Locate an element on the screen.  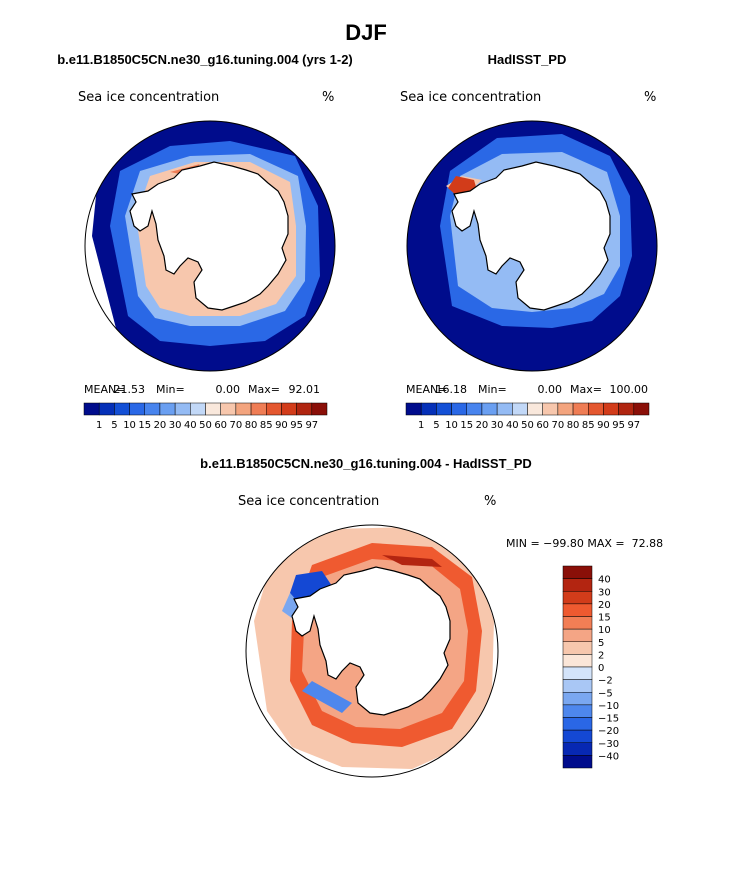
cbar-diff-tick-label: −5 is located at coordinates (605, 693).